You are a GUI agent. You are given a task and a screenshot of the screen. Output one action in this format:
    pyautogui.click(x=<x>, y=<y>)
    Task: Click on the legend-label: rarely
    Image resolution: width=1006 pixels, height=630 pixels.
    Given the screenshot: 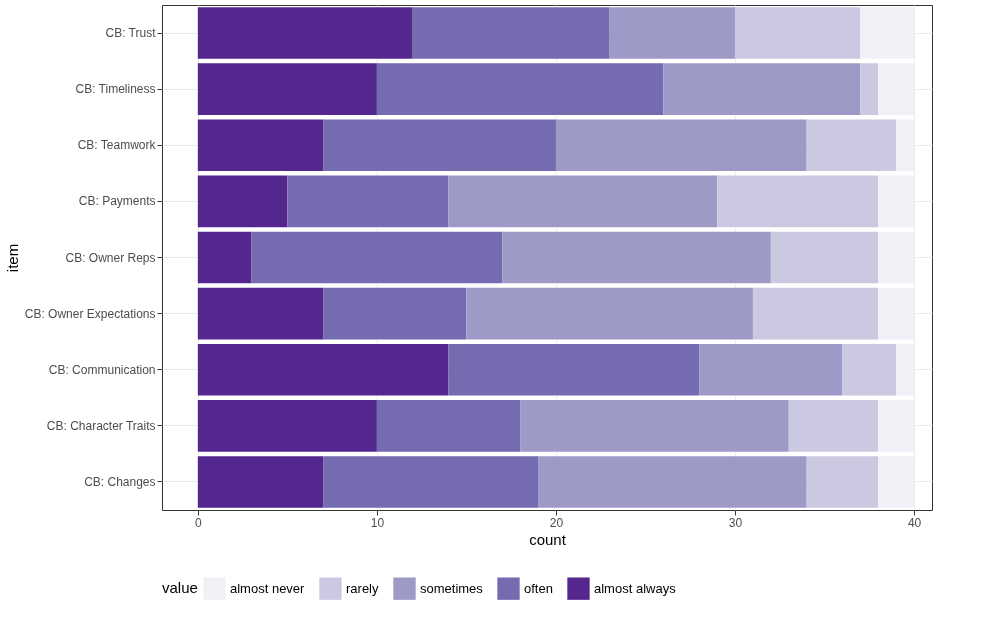 What is the action you would take?
    pyautogui.click(x=363, y=588)
    